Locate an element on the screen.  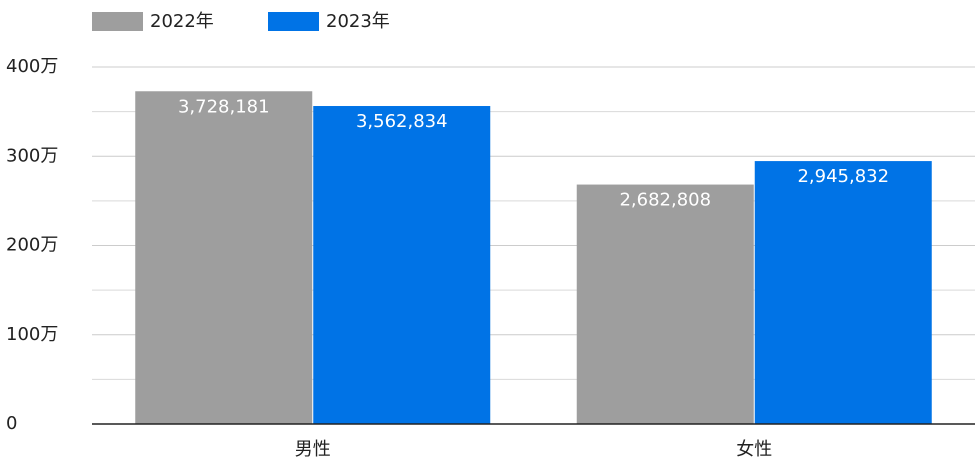
data-label: 3,562,834 is located at coordinates (402, 121).